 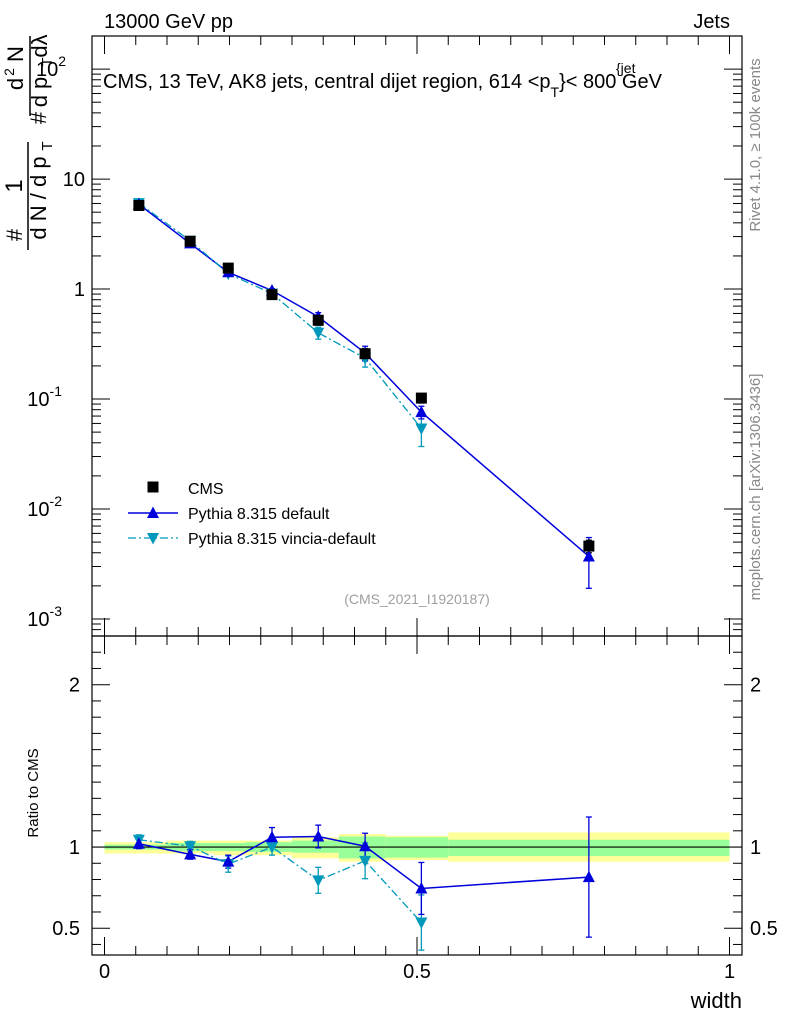 What do you see at coordinates (626, 68) in the screenshot?
I see `title-superscript: {jet` at bounding box center [626, 68].